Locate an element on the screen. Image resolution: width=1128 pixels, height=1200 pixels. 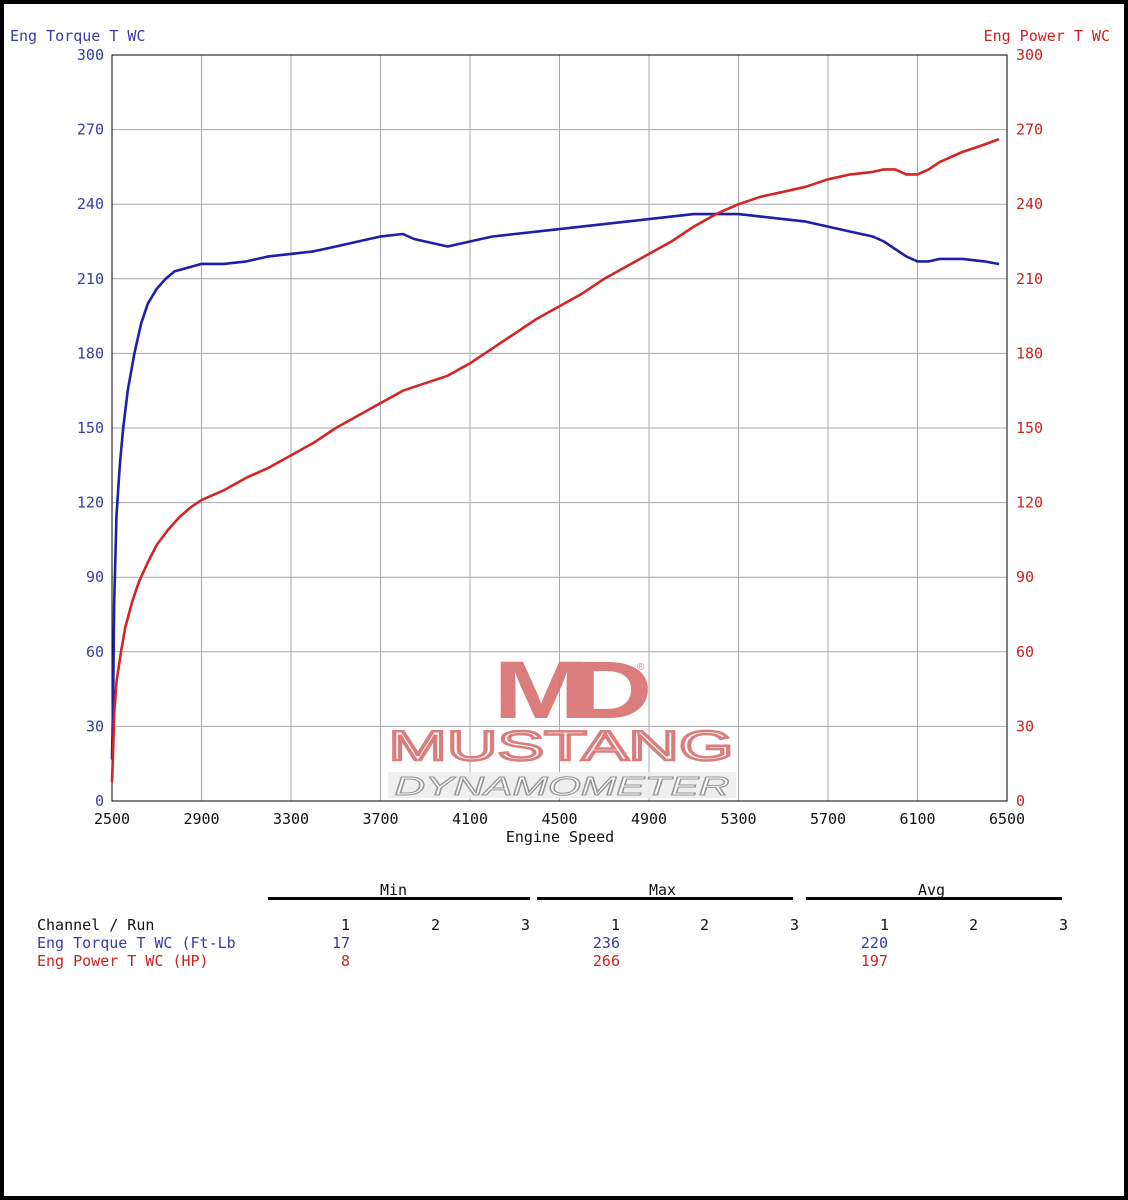
left-y-tick-label-4: 120 is located at coordinates (90, 503).